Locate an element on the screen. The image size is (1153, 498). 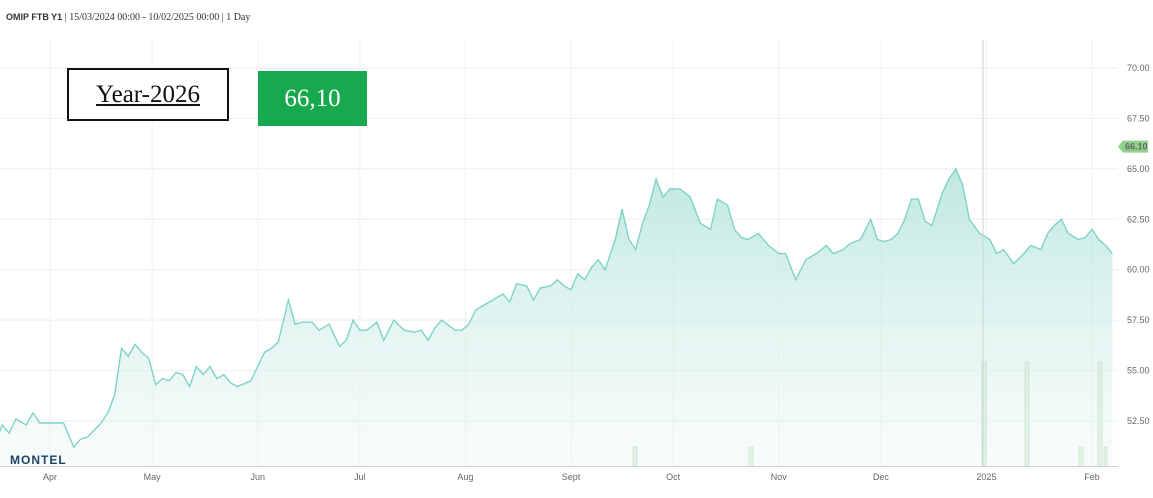
x-tick-label: Dec is located at coordinates (881, 477).